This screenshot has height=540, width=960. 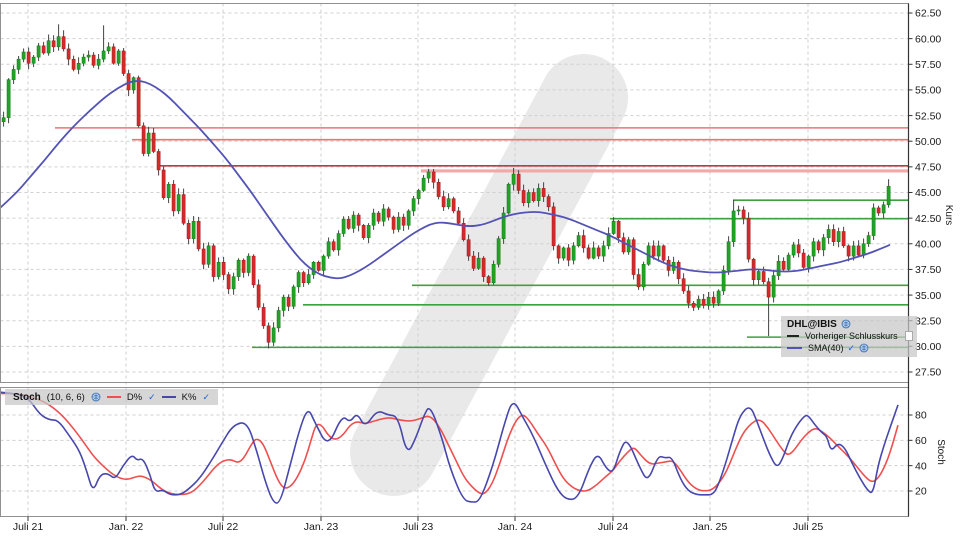 What do you see at coordinates (940, 452) in the screenshot?
I see `stoch-axis-title: Stoch` at bounding box center [940, 452].